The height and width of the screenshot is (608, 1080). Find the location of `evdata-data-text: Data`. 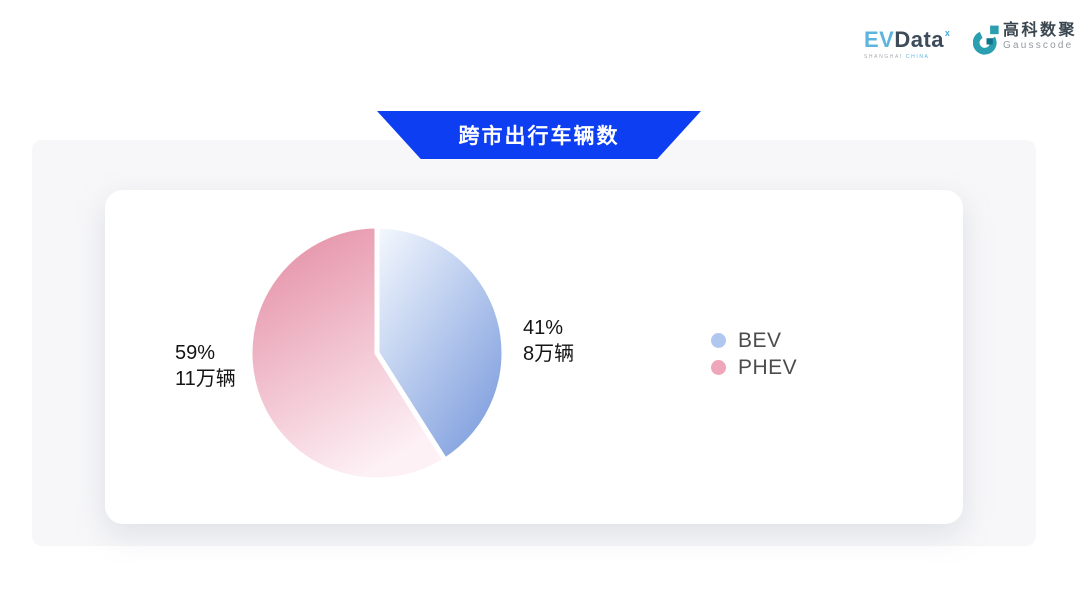

evdata-data-text: Data is located at coordinates (919, 39).